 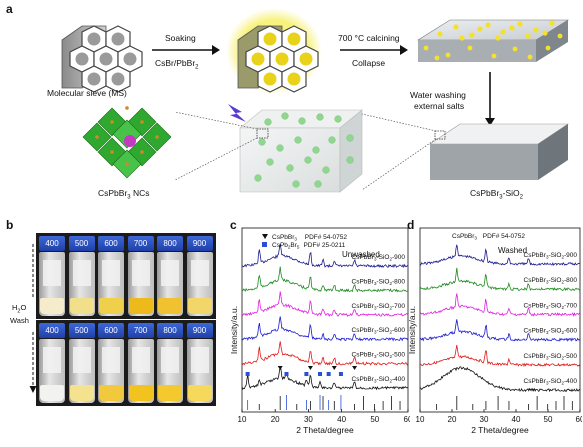 What do you see at coordinates (412, 330) in the screenshot?
I see `y-axis-label: Intensity/a.u.` at bounding box center [412, 330].